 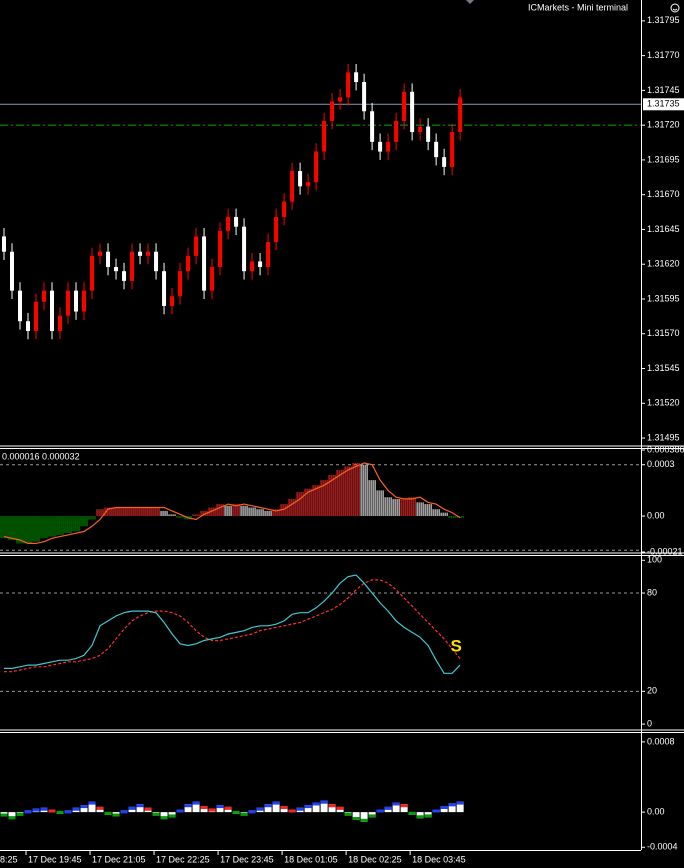 What do you see at coordinates (663, 20) in the screenshot?
I see `y-tick-label: 1.31795` at bounding box center [663, 20].